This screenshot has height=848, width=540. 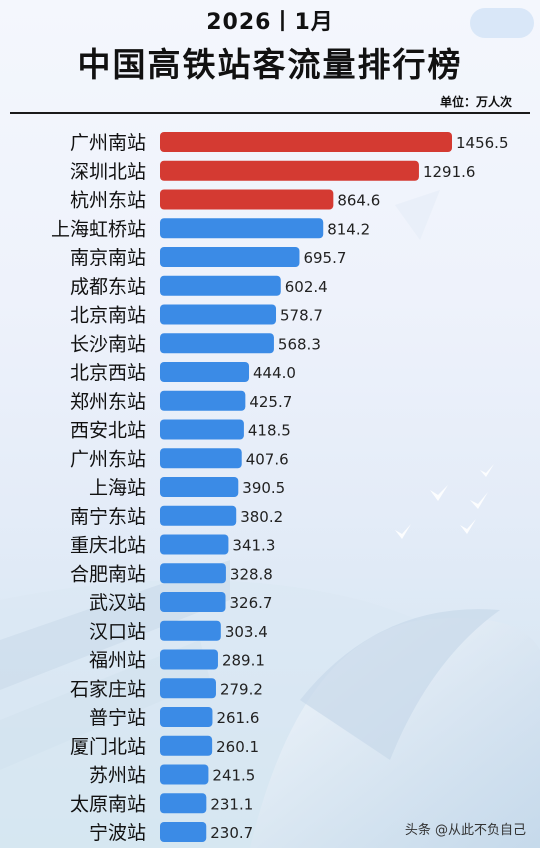 What do you see at coordinates (358, 201) in the screenshot?
I see `value-label: 864.6` at bounding box center [358, 201].